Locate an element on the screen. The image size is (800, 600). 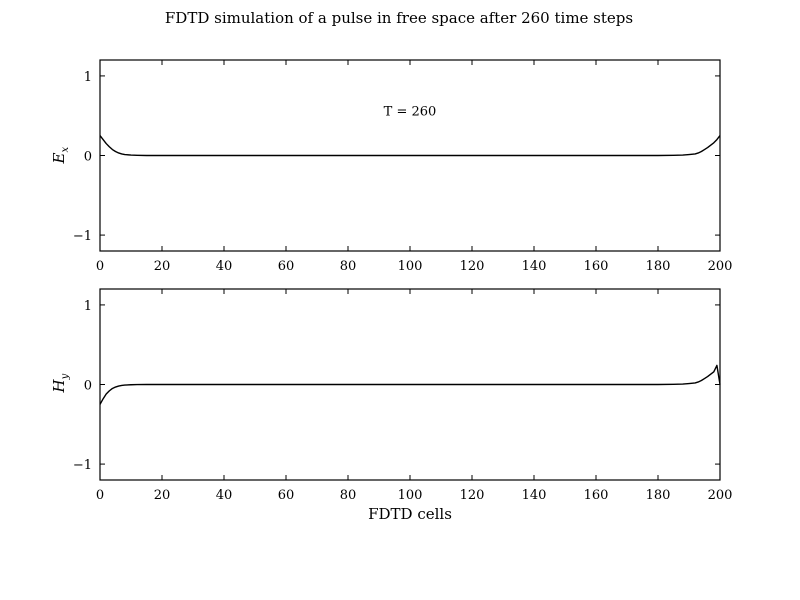
ex-xtick-label: 120 is located at coordinates (472, 266).